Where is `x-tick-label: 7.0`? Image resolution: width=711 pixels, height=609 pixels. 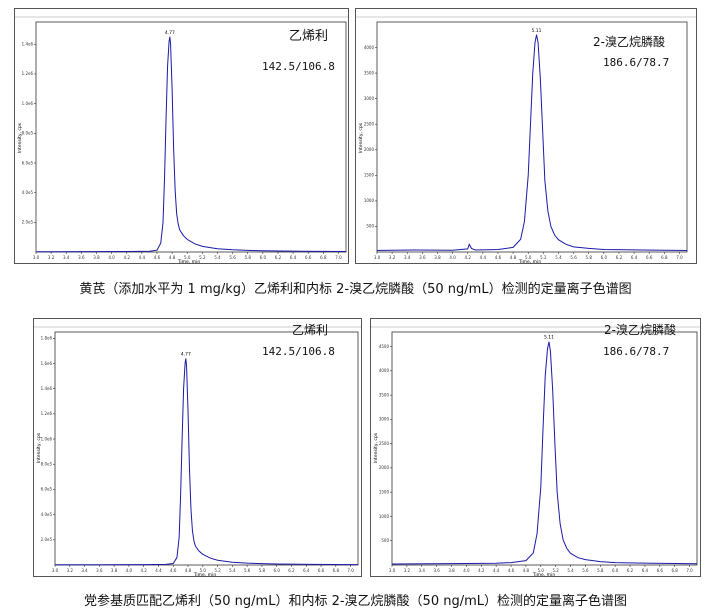 x-tick-label: 7.0 is located at coordinates (679, 257).